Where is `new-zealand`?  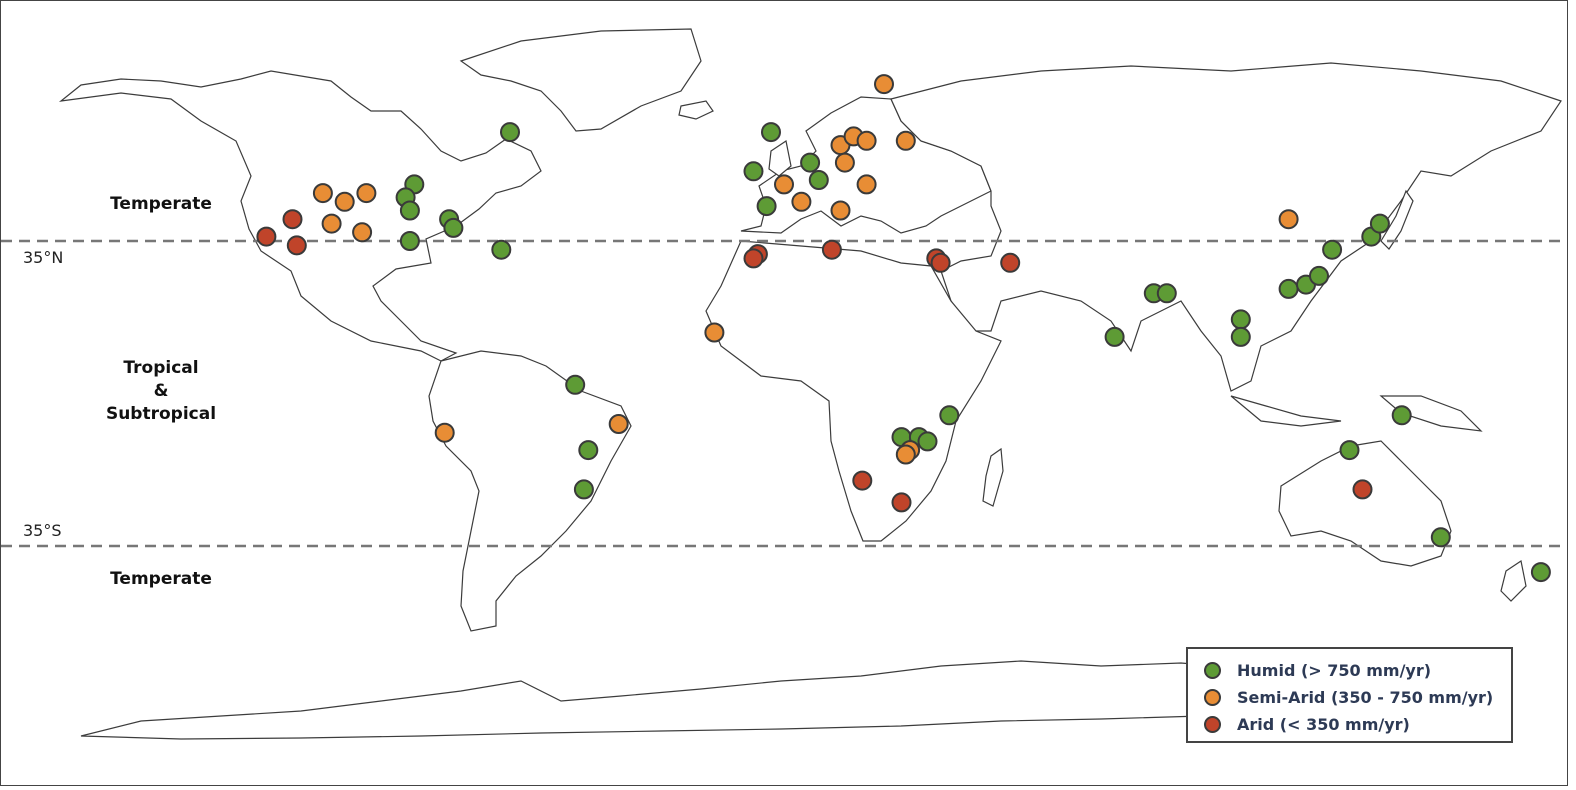
new-zealand is located at coordinates (1513, 581).